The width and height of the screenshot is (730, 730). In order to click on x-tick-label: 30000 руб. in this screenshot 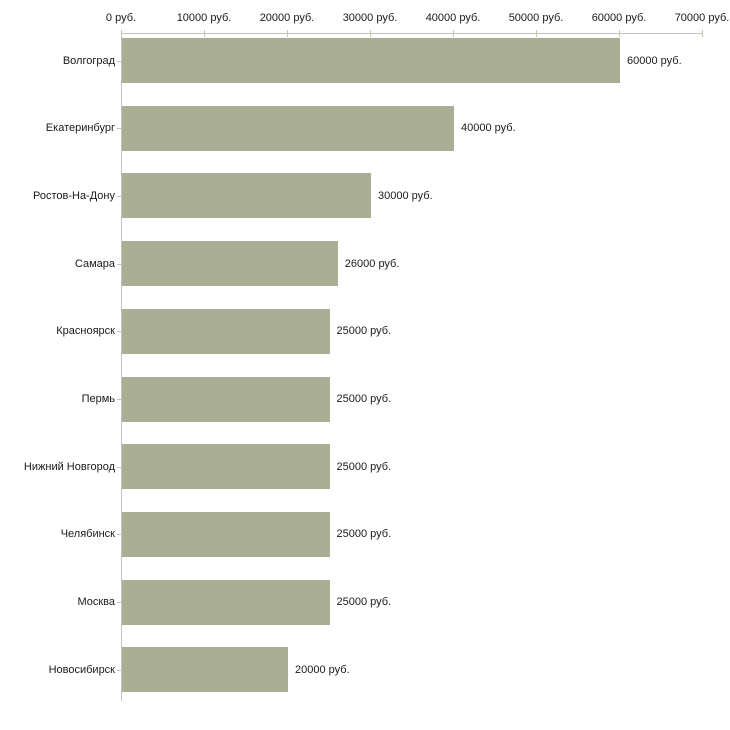, I will do `click(370, 18)`.